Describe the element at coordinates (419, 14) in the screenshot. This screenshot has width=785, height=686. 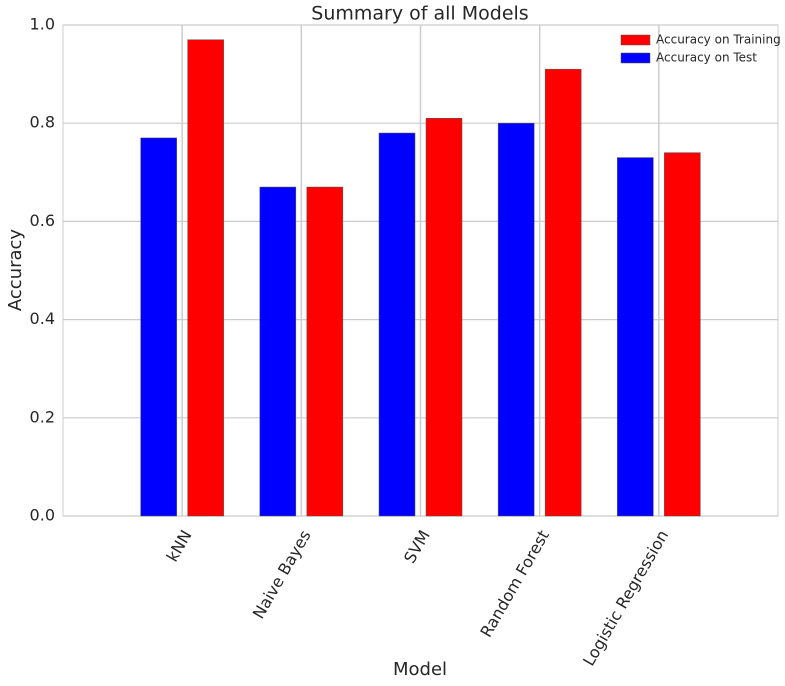
I see `chart-title: Summary of all Models` at that location.